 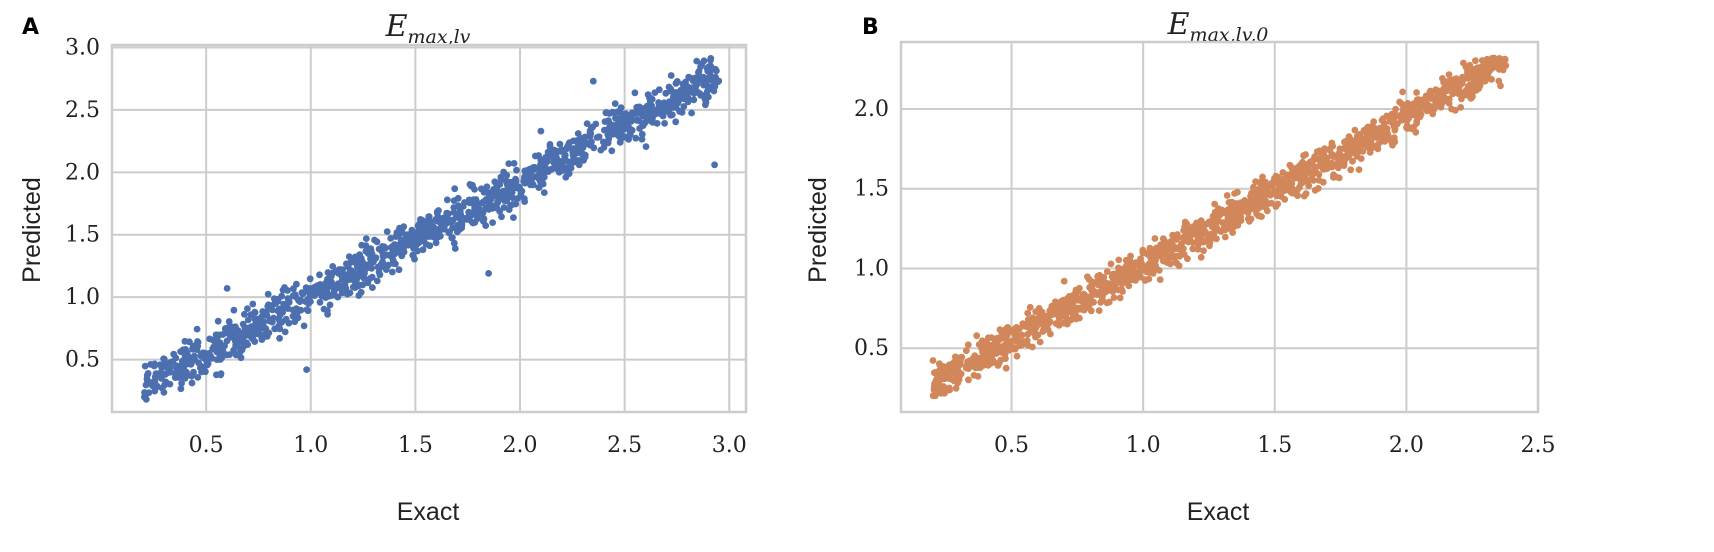 What do you see at coordinates (871, 229) in the screenshot?
I see `panel-b-y-ticks: 0.5 1.0 1.5 2.0` at bounding box center [871, 229].